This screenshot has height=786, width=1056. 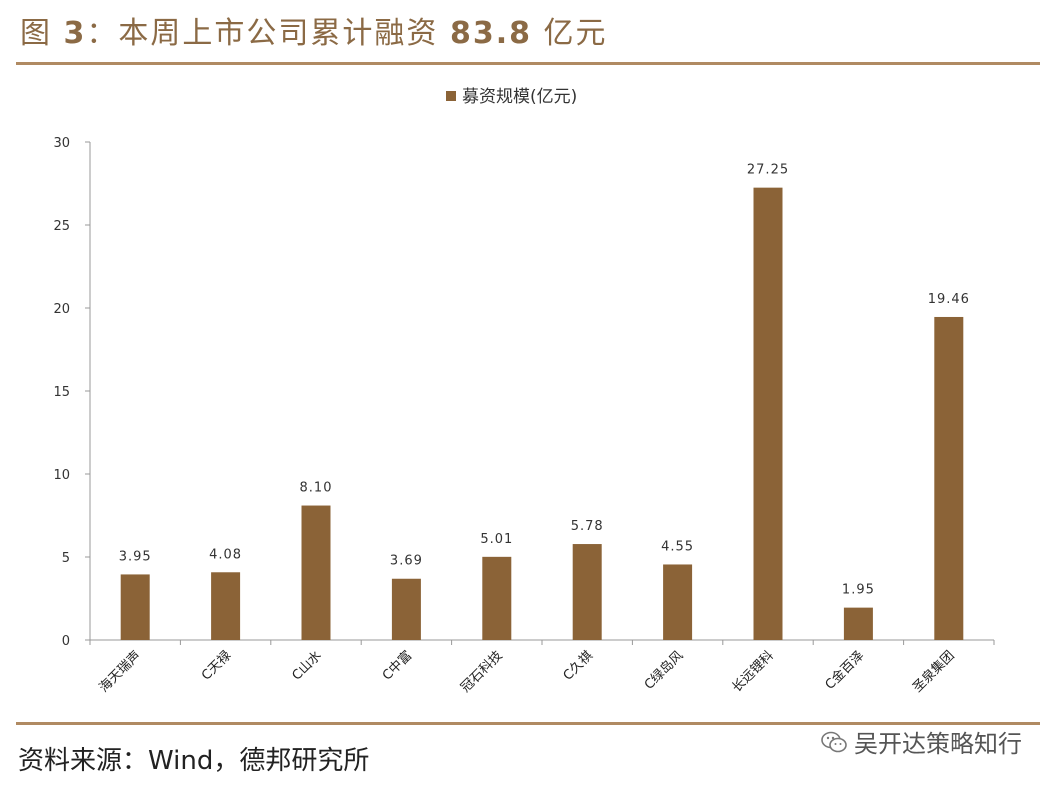 What do you see at coordinates (194, 761) in the screenshot?
I see `source-note: 资料来源：Wind，德邦研究所` at bounding box center [194, 761].